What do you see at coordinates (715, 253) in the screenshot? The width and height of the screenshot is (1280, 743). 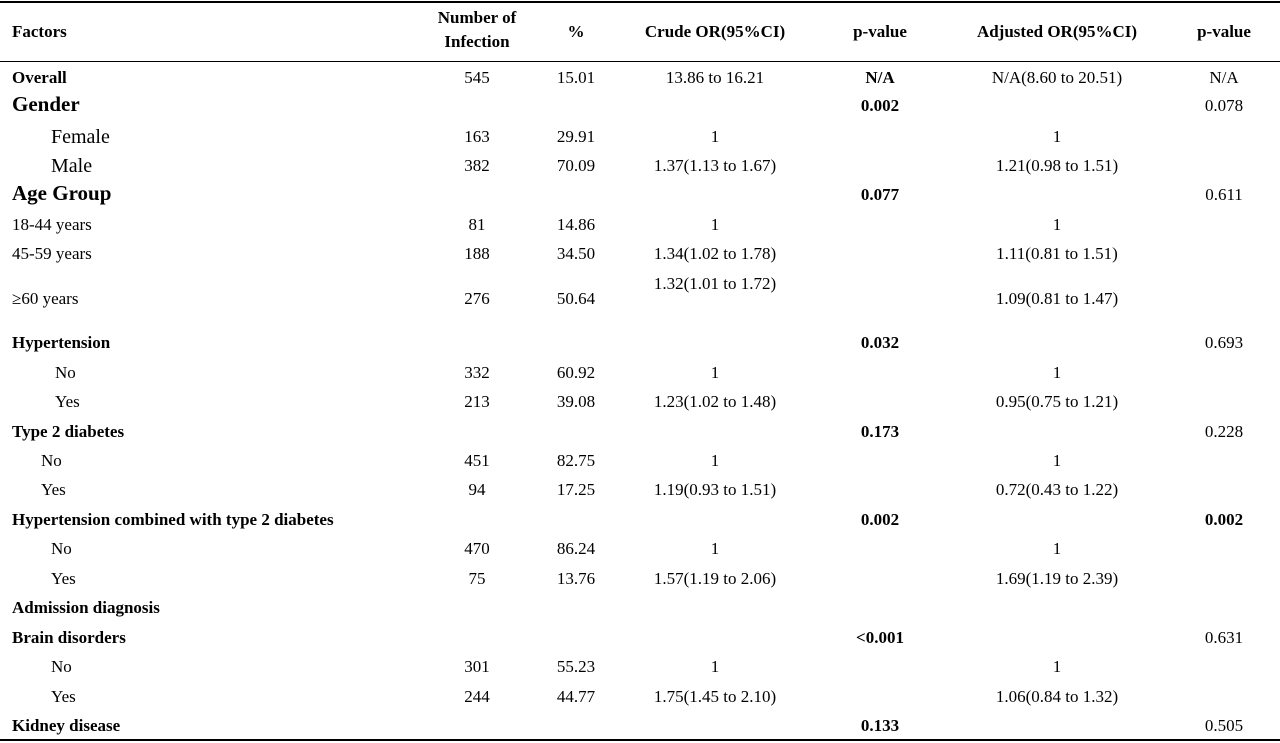 I see `cell-crude-or: 1.34(1.02 to 1.78)` at bounding box center [715, 253].